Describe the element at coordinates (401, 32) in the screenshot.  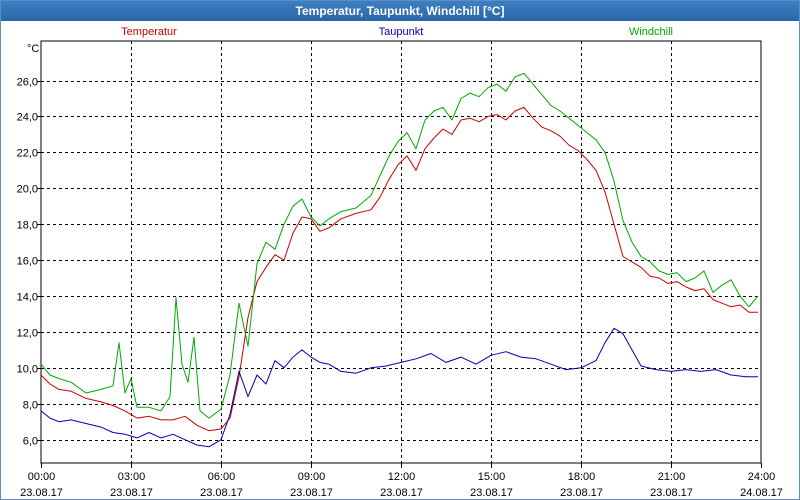
I see `legend-taupunkt: Taupunkt` at that location.